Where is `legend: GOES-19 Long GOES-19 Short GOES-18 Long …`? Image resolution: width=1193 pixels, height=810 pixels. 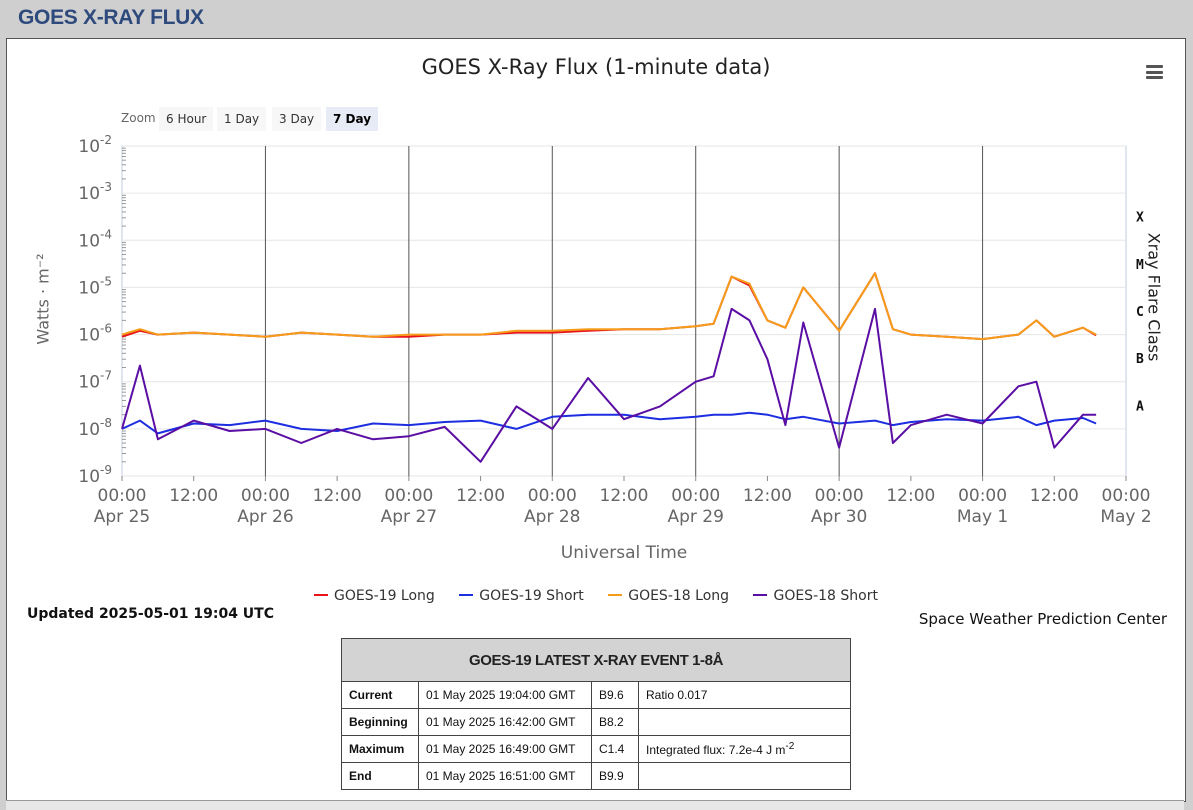 legend: GOES-19 Long GOES-19 Short GOES-18 Long … is located at coordinates (596, 596).